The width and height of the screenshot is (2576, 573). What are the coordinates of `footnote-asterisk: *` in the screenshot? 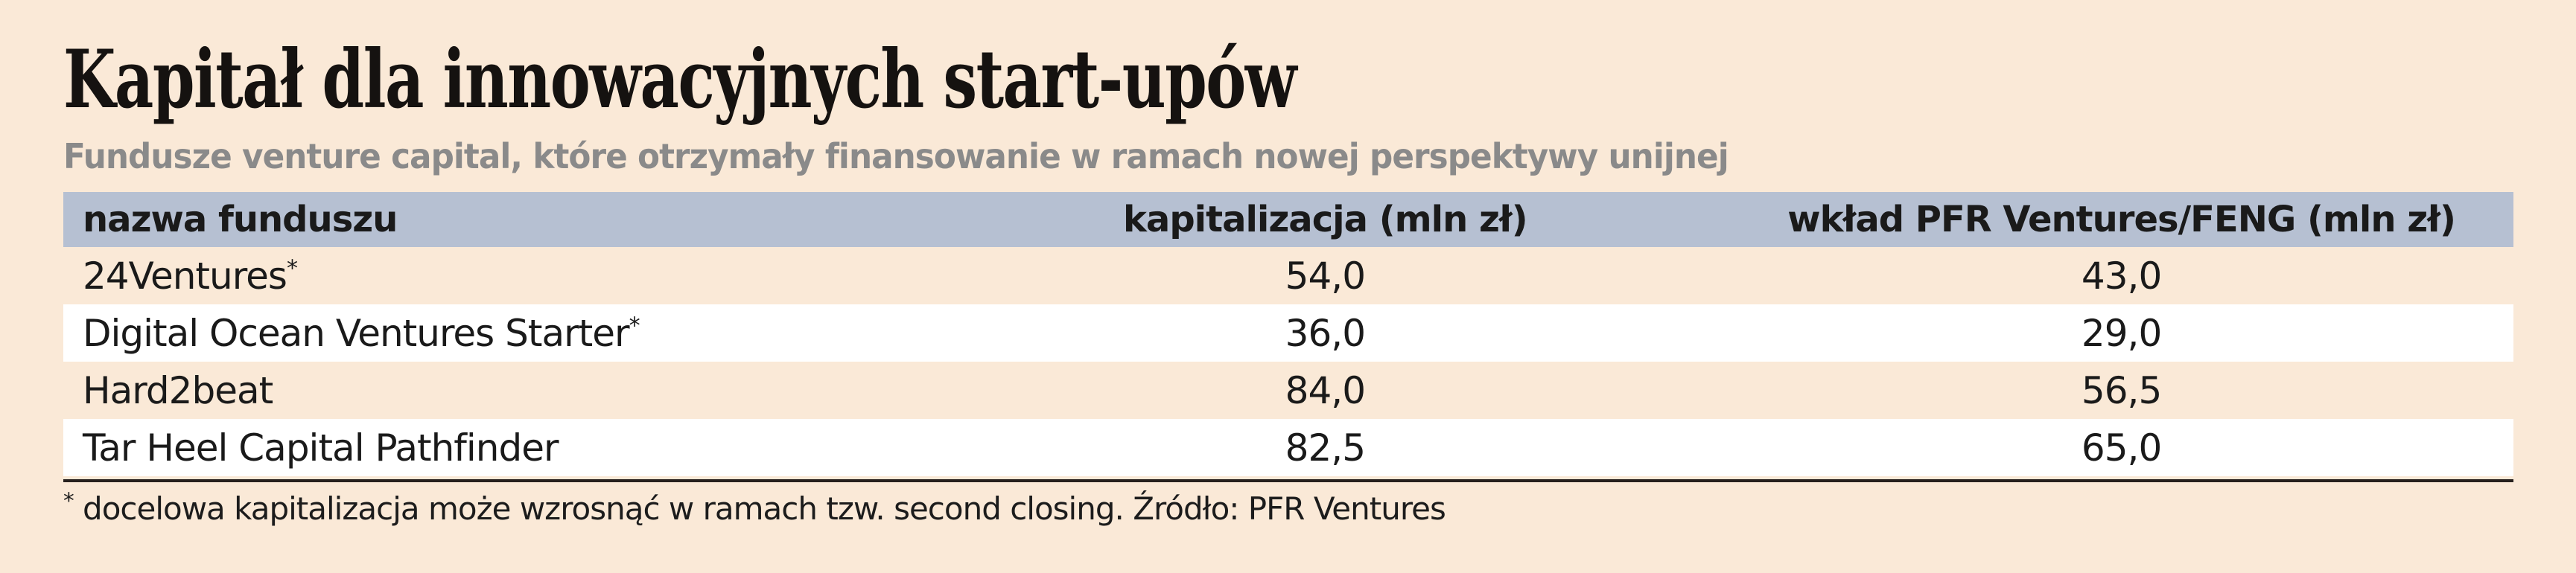 It's located at (68, 501).